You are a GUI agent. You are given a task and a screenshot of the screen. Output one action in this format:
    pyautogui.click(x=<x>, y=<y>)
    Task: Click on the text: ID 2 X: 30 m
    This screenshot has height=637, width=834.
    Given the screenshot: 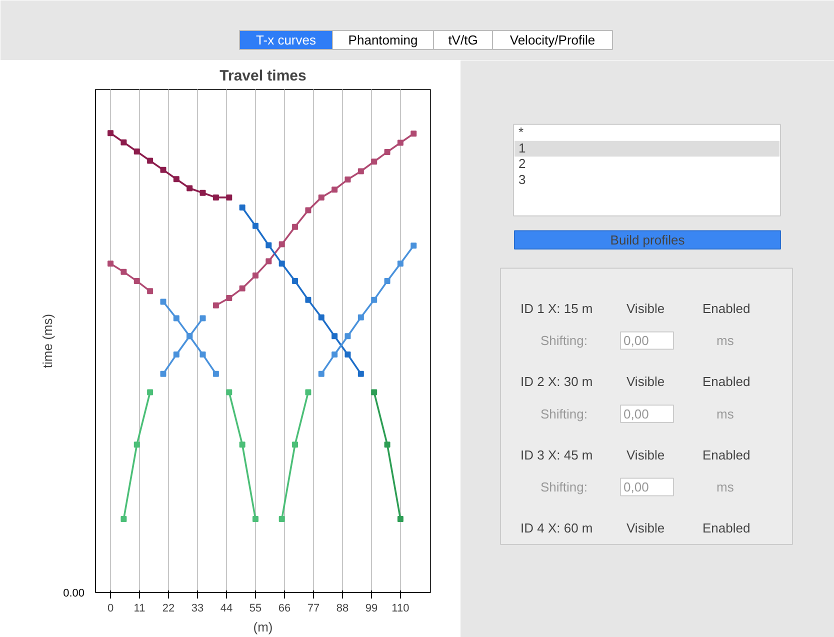 What is the action you would take?
    pyautogui.click(x=556, y=382)
    